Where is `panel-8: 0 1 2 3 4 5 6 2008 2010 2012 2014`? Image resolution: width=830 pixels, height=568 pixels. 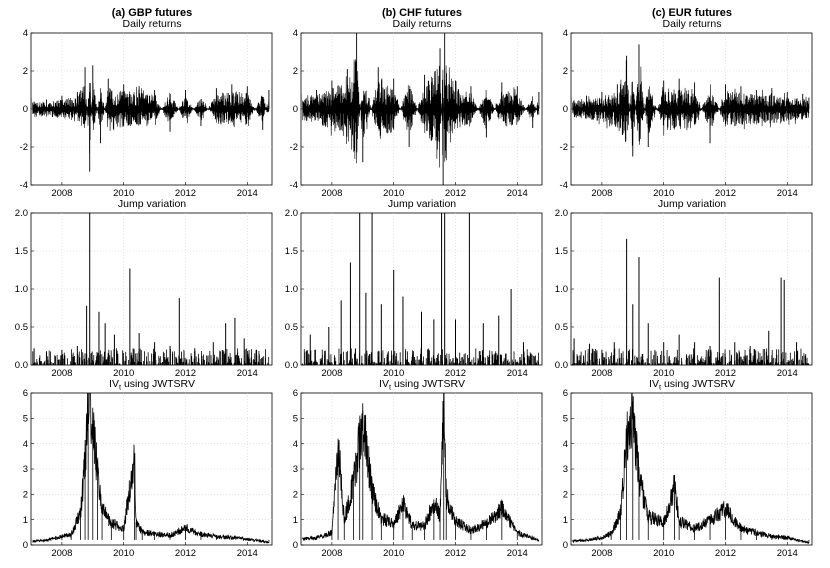
panel-8: 0 1 2 3 4 5 6 2008 2010 2012 2014 is located at coordinates (688, 473).